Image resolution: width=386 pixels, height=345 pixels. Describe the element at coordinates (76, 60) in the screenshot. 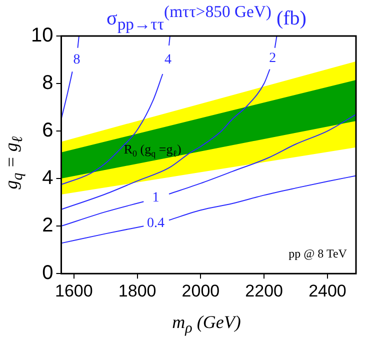

I see `series-label: 8` at that location.